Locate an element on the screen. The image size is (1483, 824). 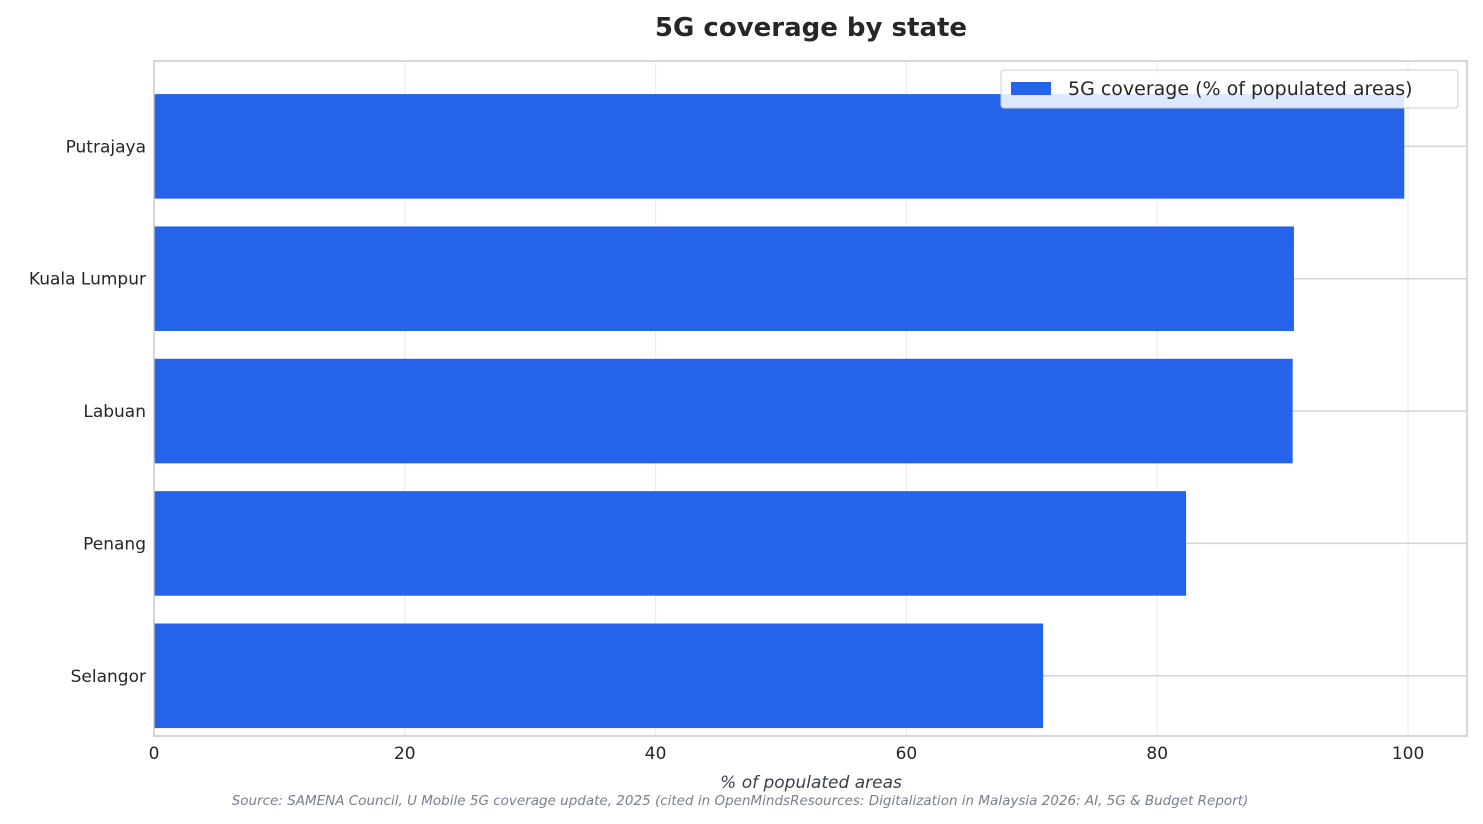
y-category-label: Labuan is located at coordinates (114, 412).